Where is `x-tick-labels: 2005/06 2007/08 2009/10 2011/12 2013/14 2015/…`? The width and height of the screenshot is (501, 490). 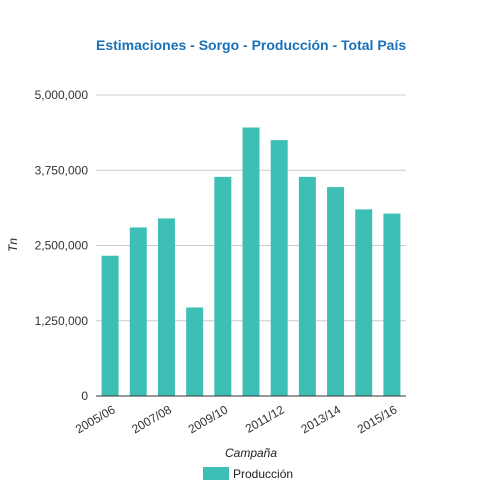
x-tick-labels: 2005/06 2007/08 2009/10 2011/12 2013/14 2015/… is located at coordinates (236, 419).